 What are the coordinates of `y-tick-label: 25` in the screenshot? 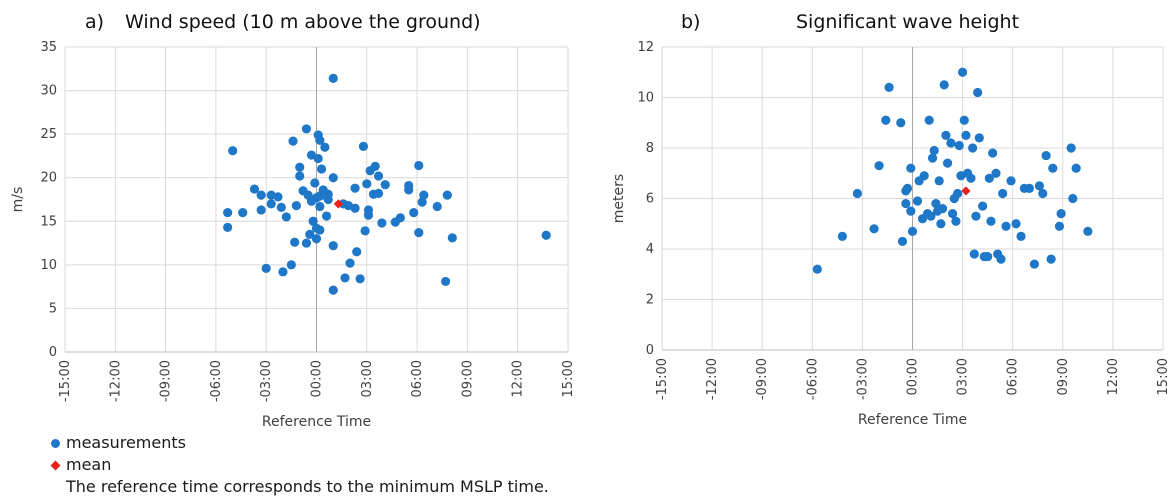 It's located at (48, 134).